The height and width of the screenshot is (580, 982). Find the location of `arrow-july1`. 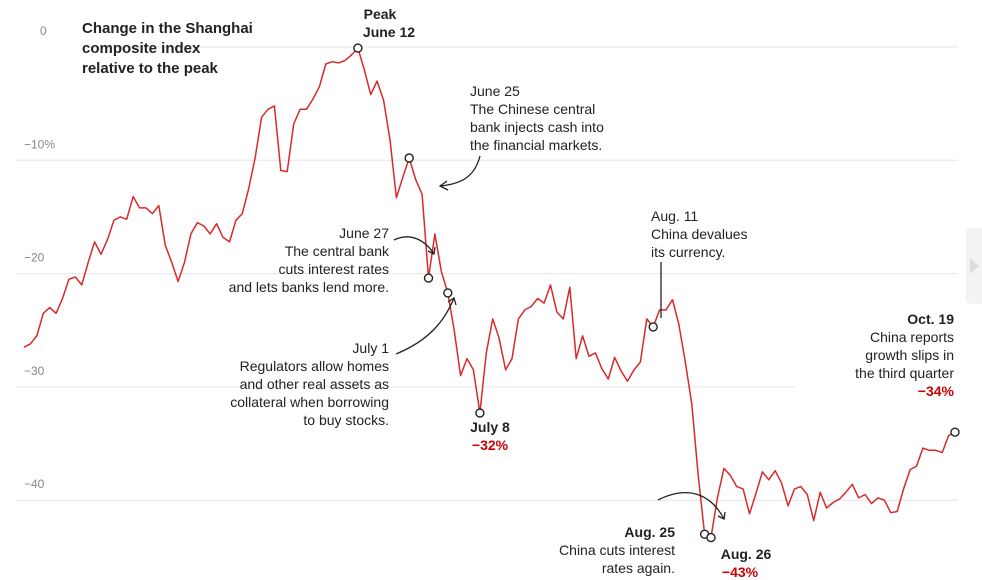

arrow-july1 is located at coordinates (425, 326).